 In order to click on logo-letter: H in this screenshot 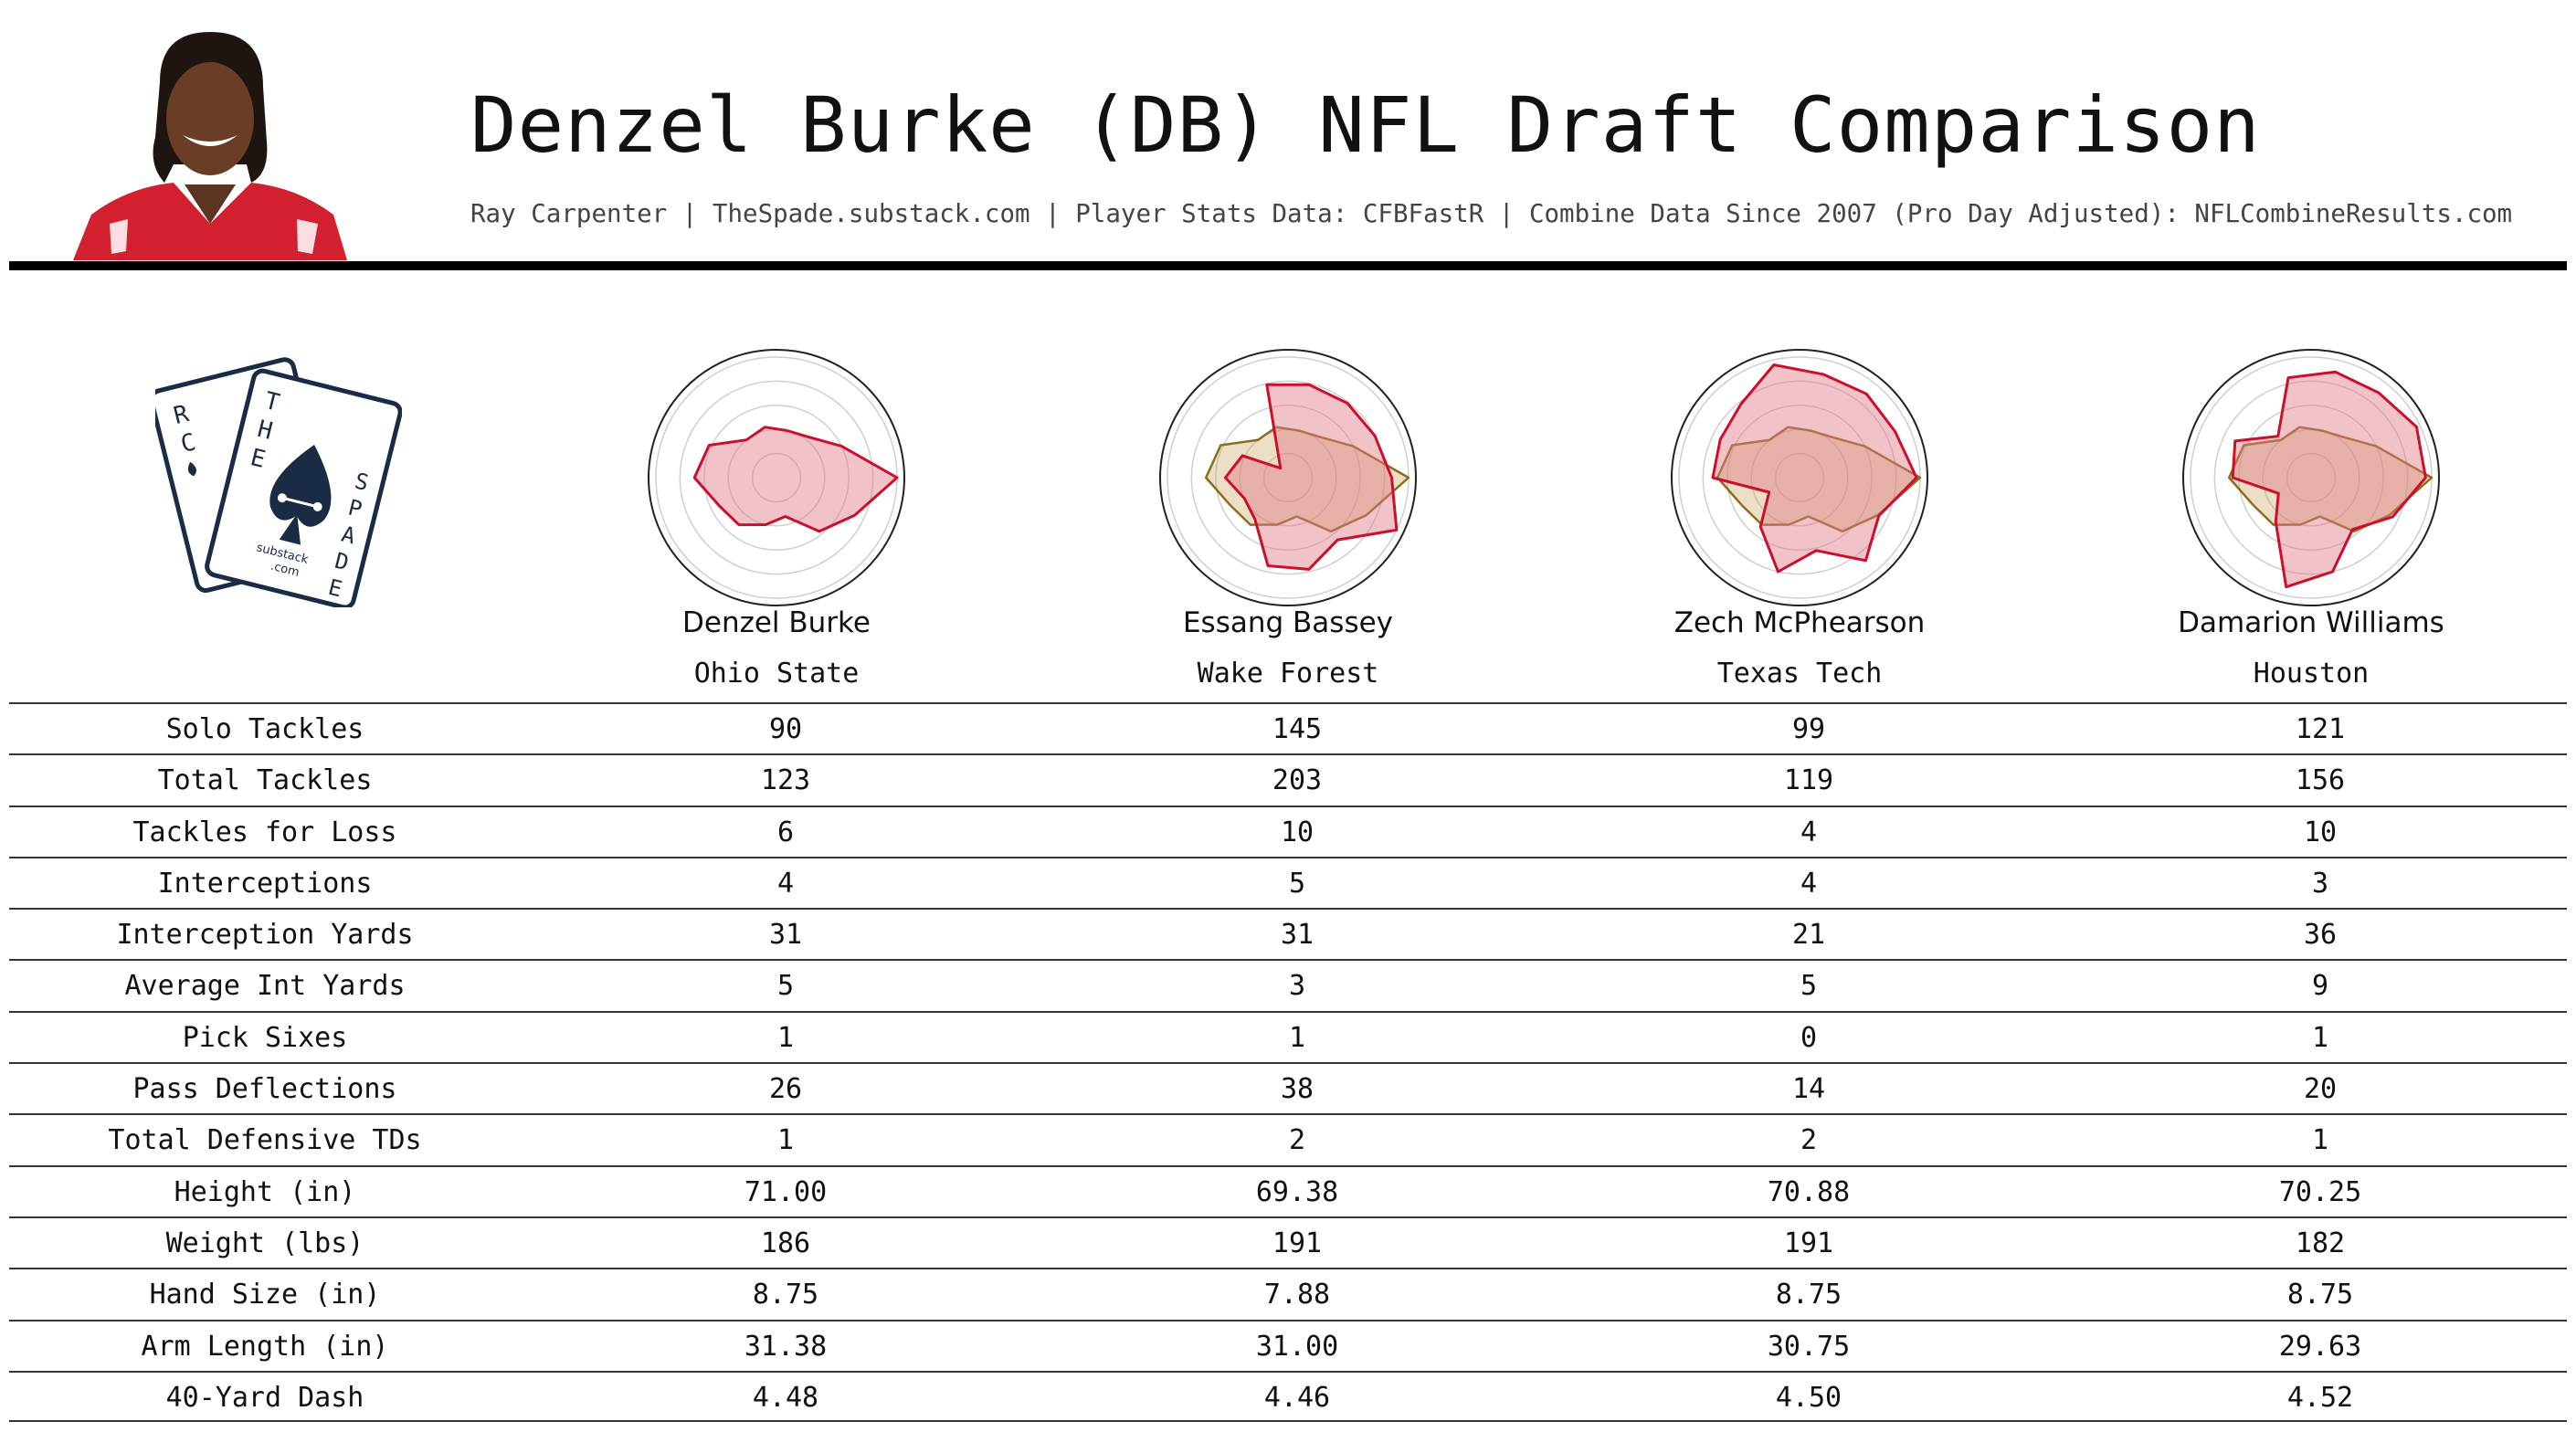, I will do `click(265, 431)`.